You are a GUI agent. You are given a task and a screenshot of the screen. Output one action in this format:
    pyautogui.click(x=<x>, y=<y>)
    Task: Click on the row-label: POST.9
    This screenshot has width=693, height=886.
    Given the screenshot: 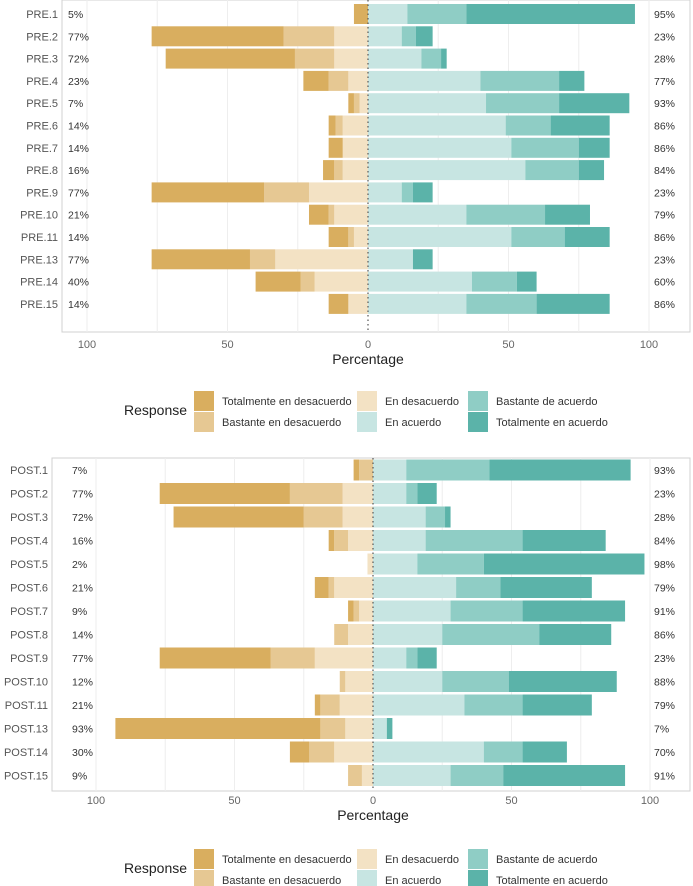 What is the action you would take?
    pyautogui.click(x=29, y=659)
    